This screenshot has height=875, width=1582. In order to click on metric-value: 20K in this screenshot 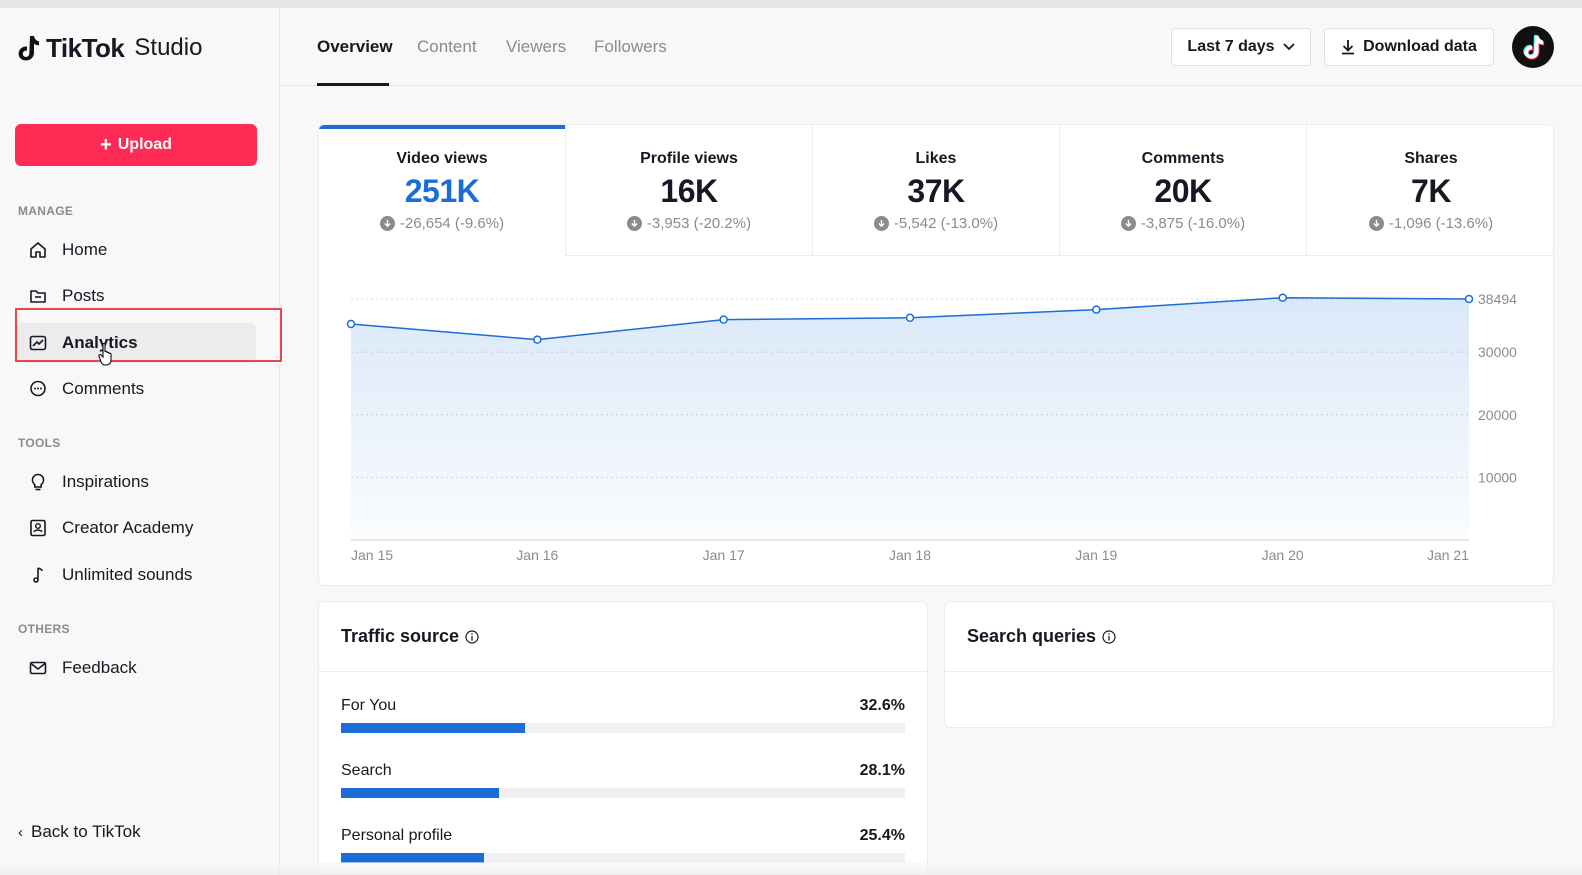, I will do `click(1183, 191)`.